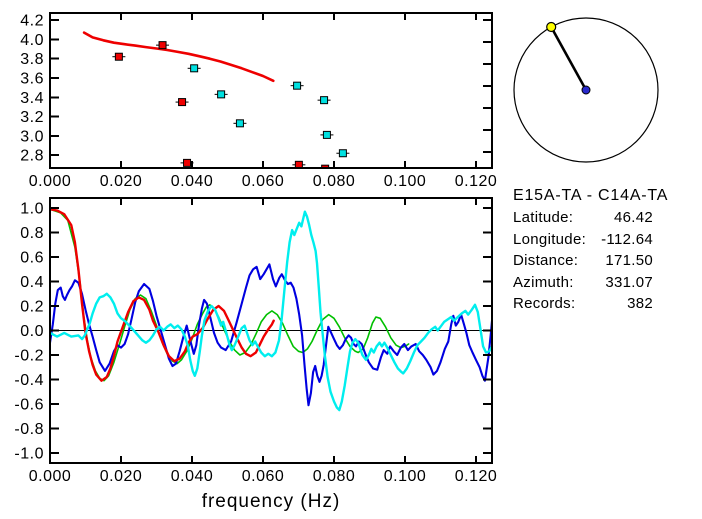  What do you see at coordinates (543, 282) in the screenshot?
I see `info-label: Azimuth:` at bounding box center [543, 282].